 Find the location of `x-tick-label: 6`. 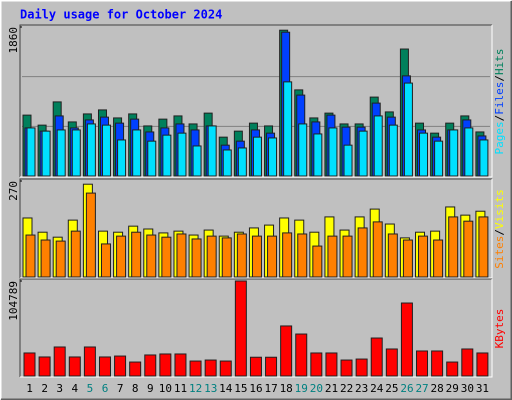

x-tick-label: 6 is located at coordinates (105, 388).